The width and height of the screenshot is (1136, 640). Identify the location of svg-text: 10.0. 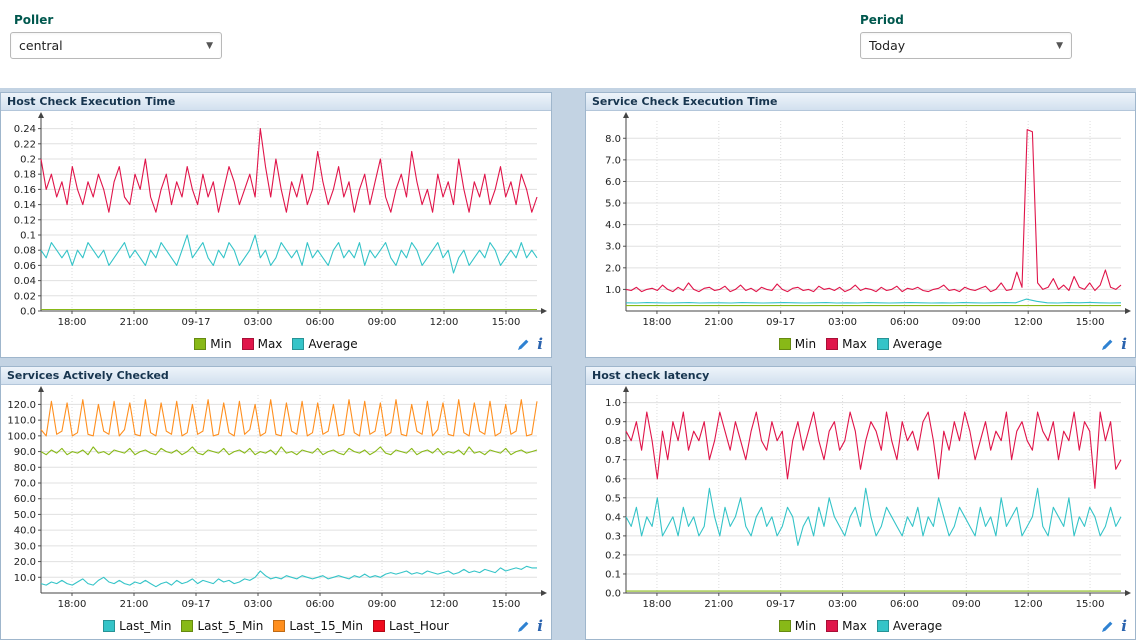
(25, 578).